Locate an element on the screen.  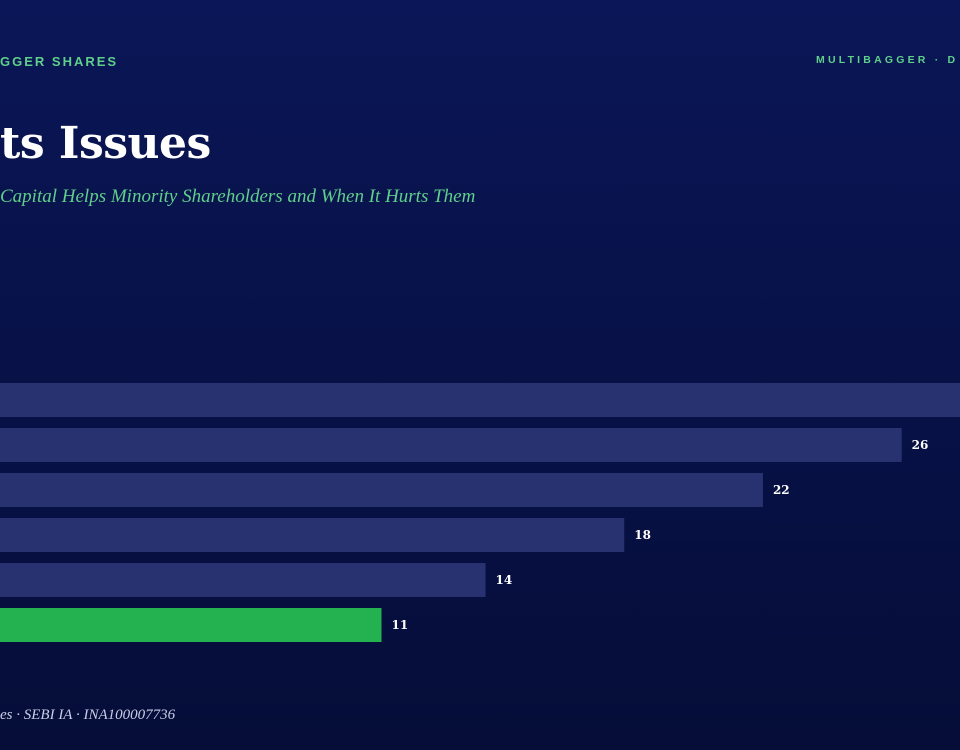
page-title: ts Issues is located at coordinates (105, 143).